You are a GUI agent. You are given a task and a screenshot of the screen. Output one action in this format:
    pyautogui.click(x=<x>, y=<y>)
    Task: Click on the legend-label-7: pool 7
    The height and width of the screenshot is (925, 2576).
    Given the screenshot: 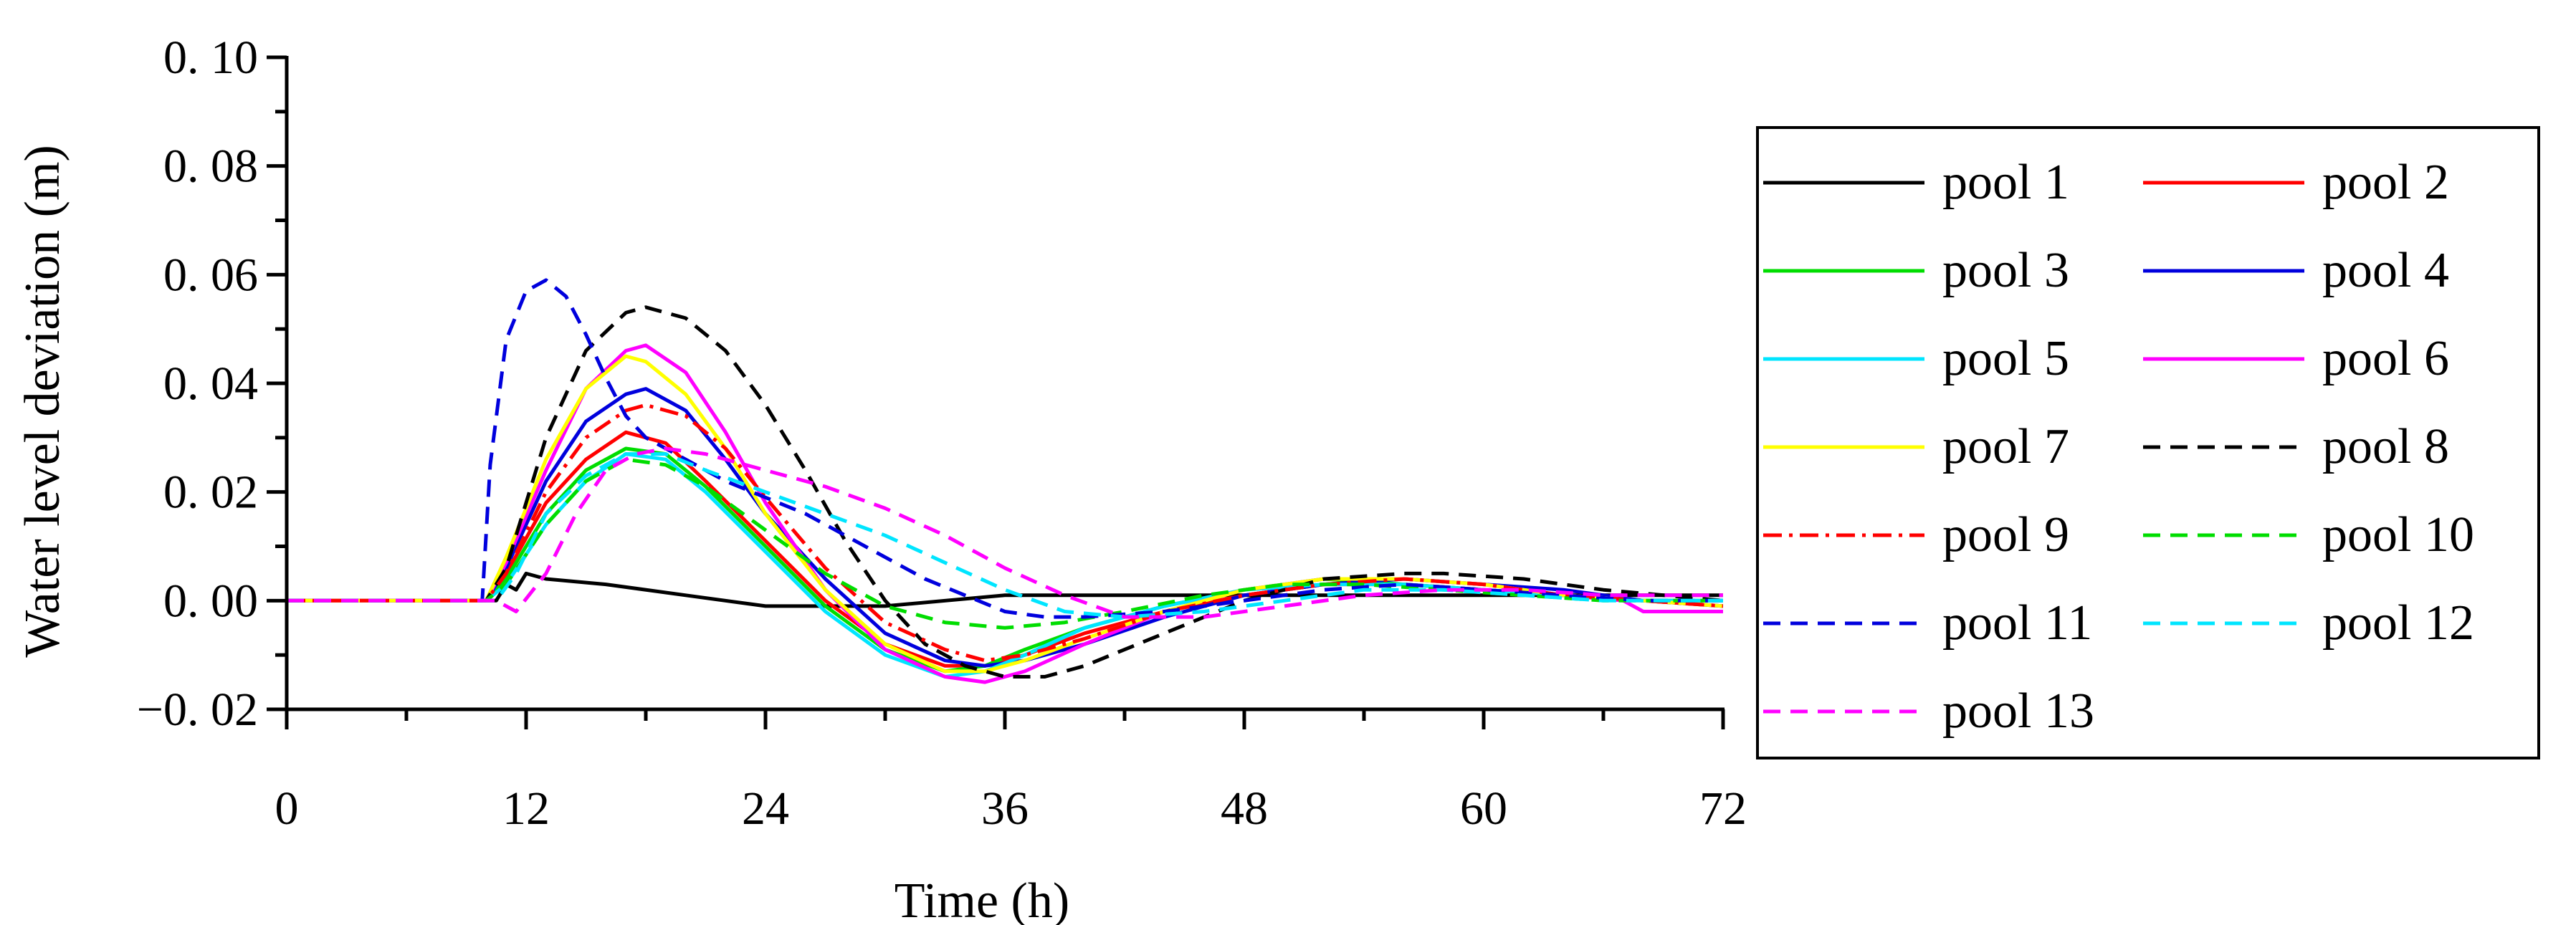 What is the action you would take?
    pyautogui.click(x=2005, y=446)
    